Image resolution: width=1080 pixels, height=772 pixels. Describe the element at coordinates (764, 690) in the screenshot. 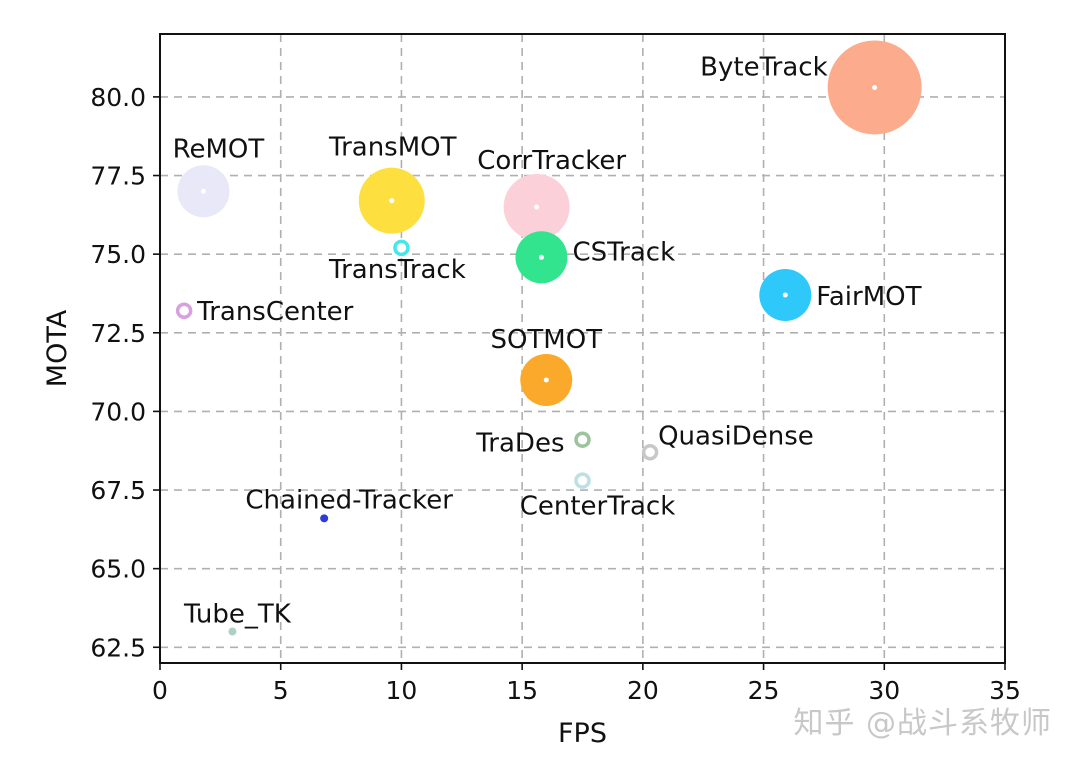

I see `x-tick-label: 25` at that location.